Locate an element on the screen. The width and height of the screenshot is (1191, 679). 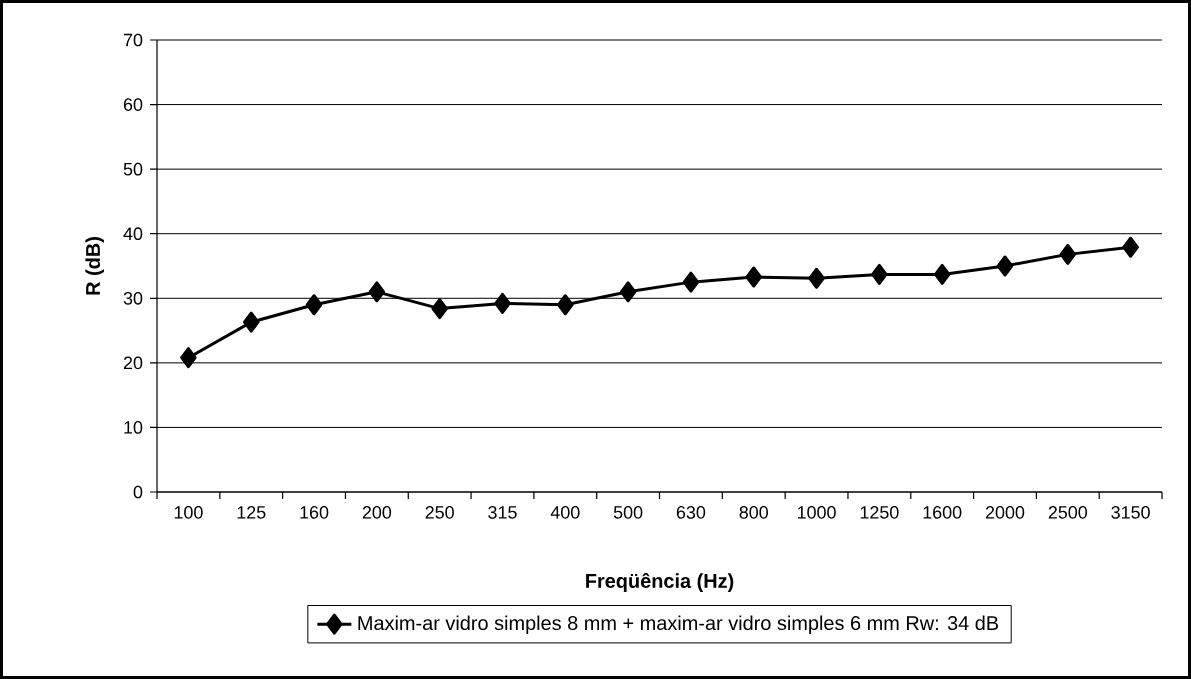
x-tick-label: 125 is located at coordinates (251, 512).